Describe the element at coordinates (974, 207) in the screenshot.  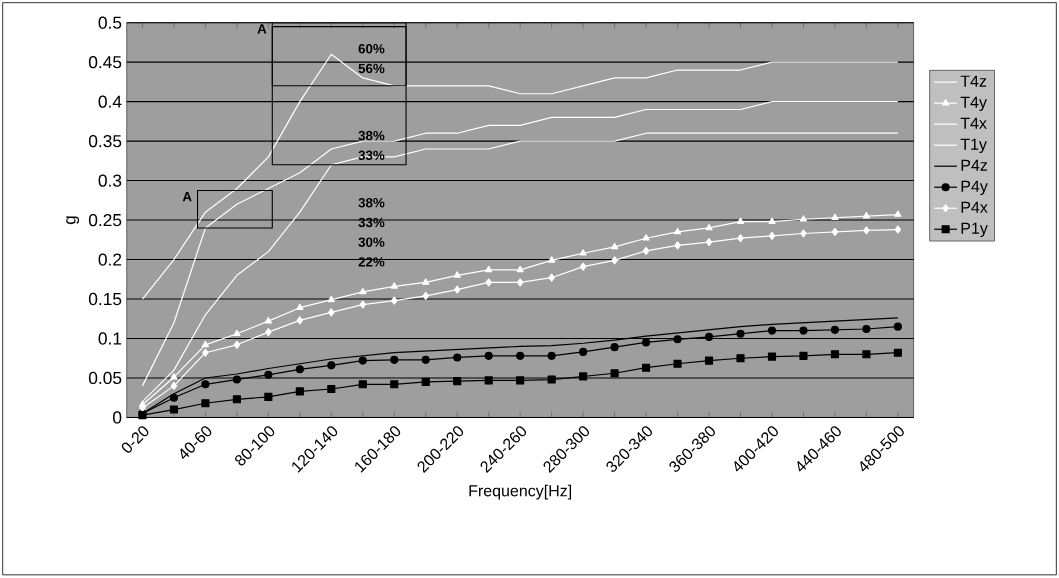
I see `legend-label: P4x` at that location.